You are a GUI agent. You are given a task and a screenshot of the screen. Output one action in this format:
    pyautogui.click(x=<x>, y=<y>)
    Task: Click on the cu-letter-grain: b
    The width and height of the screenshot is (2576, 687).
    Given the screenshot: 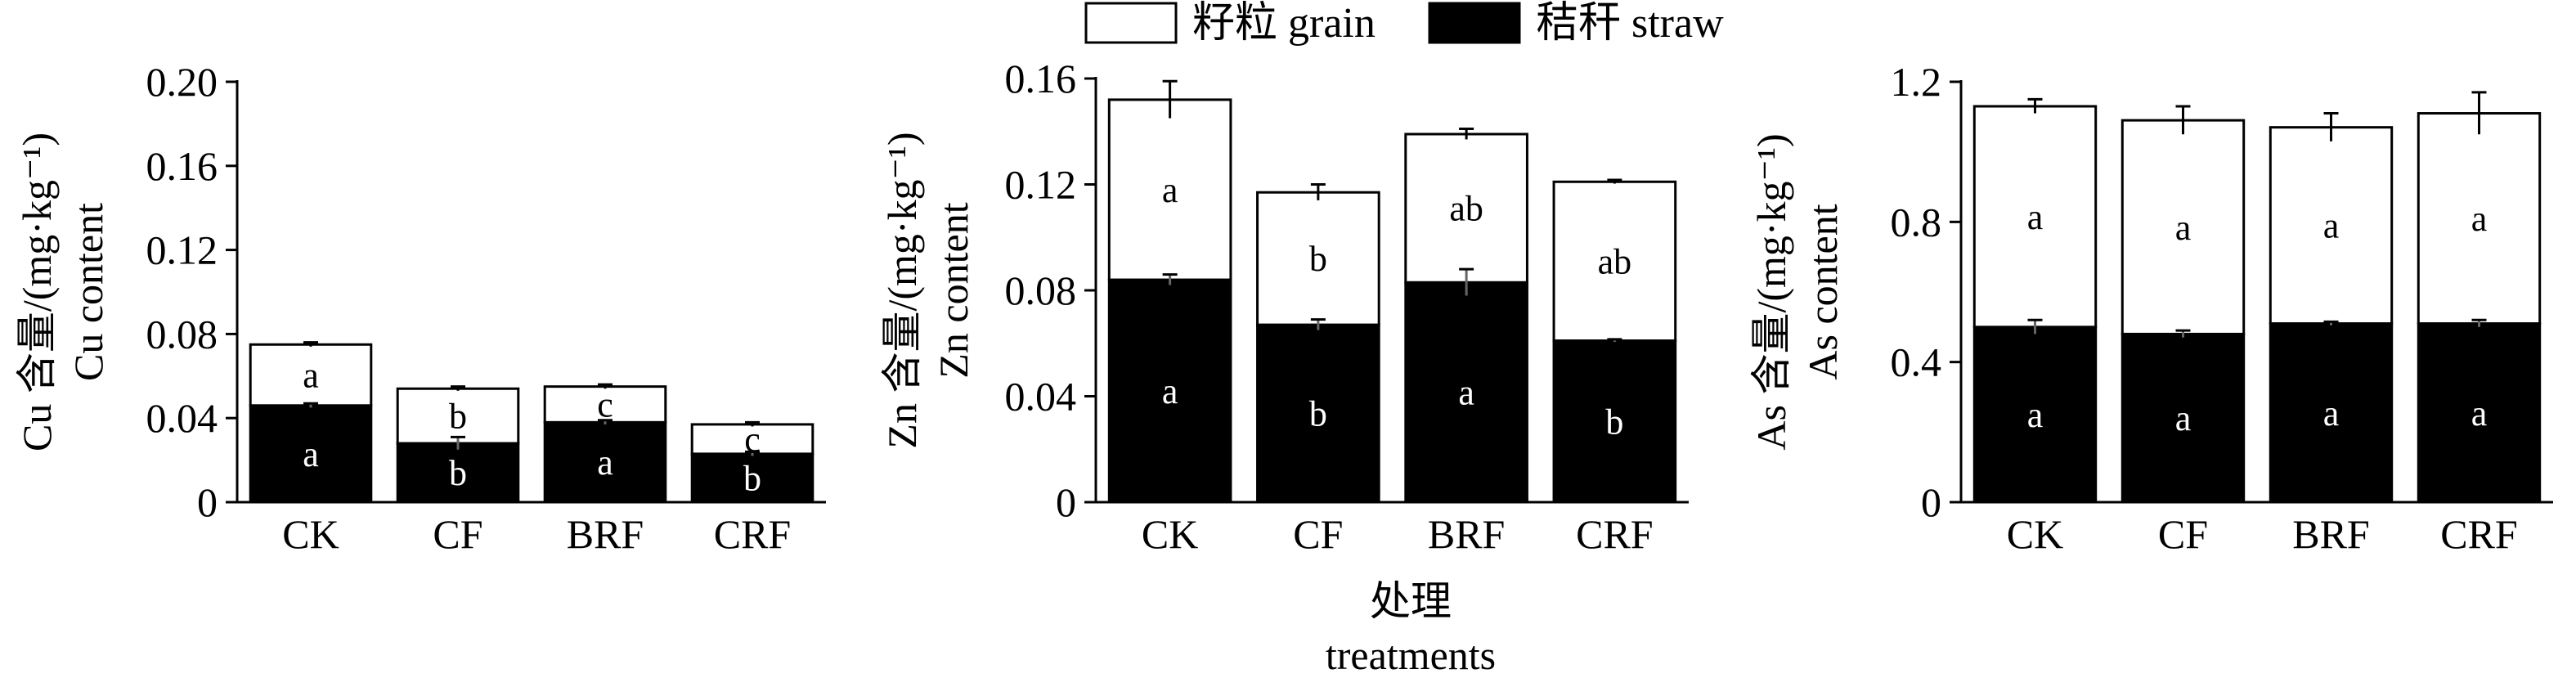 What is the action you would take?
    pyautogui.click(x=458, y=417)
    